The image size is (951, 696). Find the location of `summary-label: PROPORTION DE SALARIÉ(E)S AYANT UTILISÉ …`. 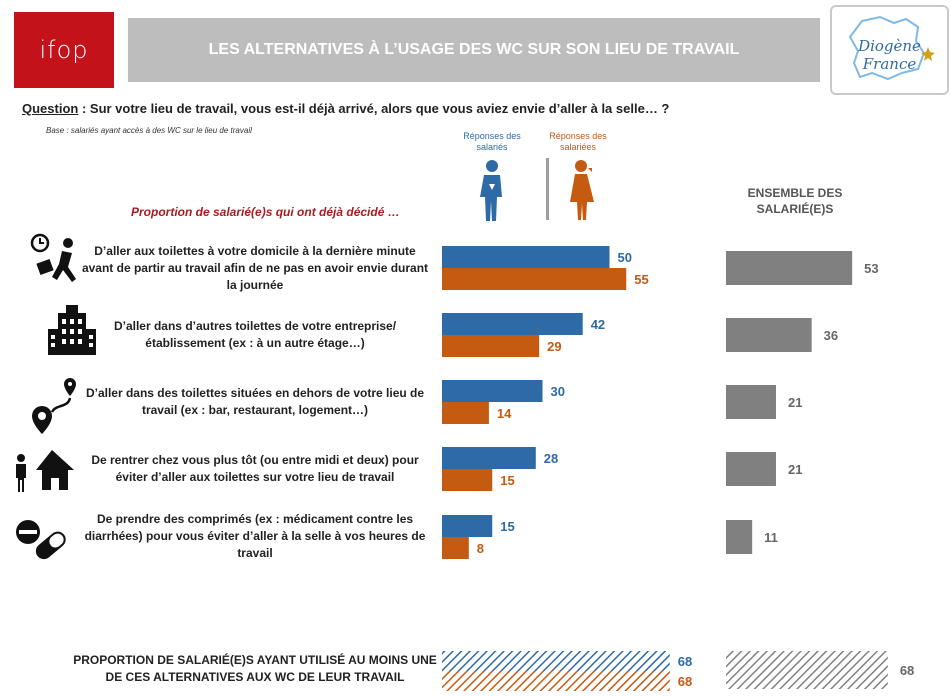

summary-label: PROPORTION DE SALARIÉ(E)S AYANT UTILISÉ … is located at coordinates (255, 668).